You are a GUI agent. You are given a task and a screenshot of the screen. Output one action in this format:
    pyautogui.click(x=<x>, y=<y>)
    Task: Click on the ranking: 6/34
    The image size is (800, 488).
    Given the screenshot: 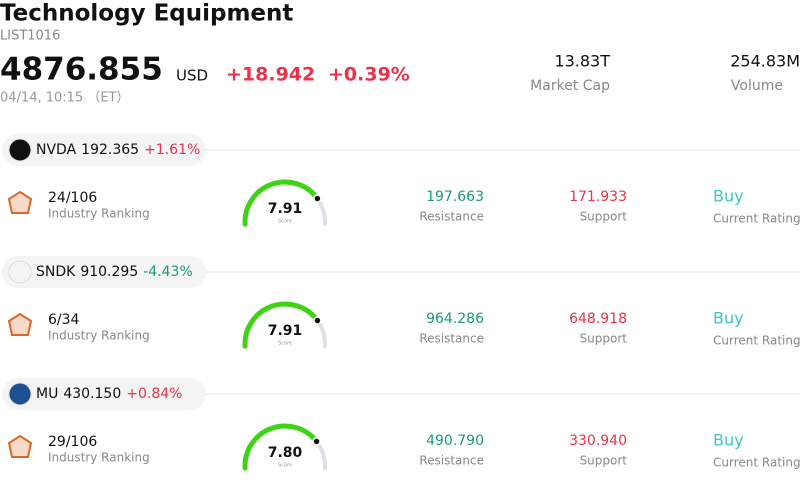 What is the action you would take?
    pyautogui.click(x=64, y=320)
    